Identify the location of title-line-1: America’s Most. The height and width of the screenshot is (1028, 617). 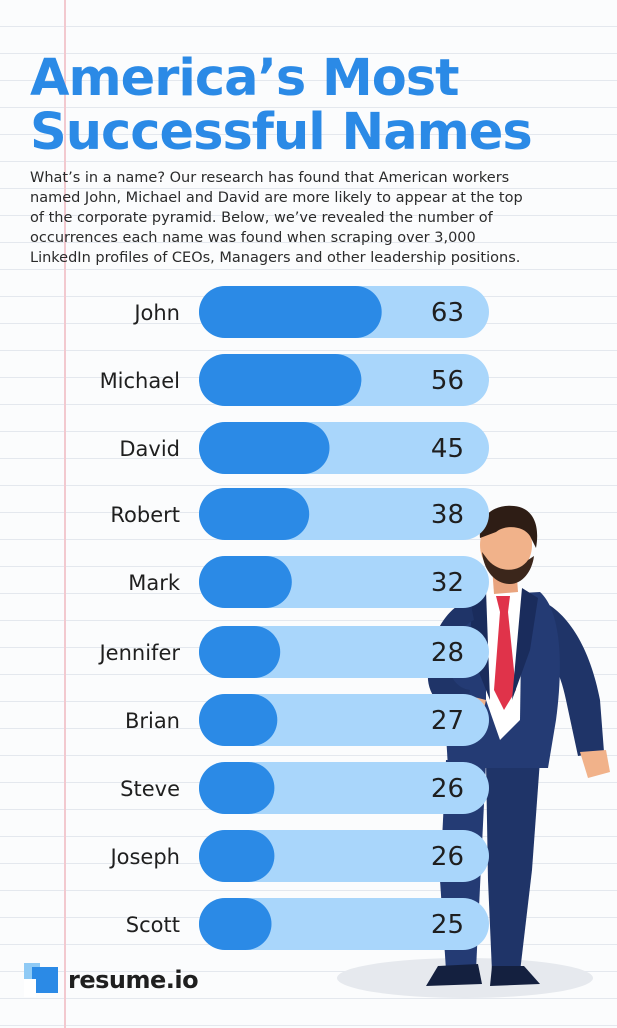
(245, 78).